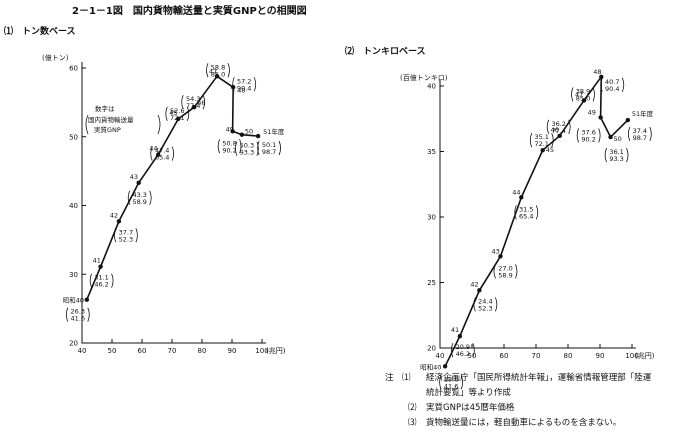  What do you see at coordinates (431, 87) in the screenshot?
I see `chart-2-y-tick-label: 40` at bounding box center [431, 87].